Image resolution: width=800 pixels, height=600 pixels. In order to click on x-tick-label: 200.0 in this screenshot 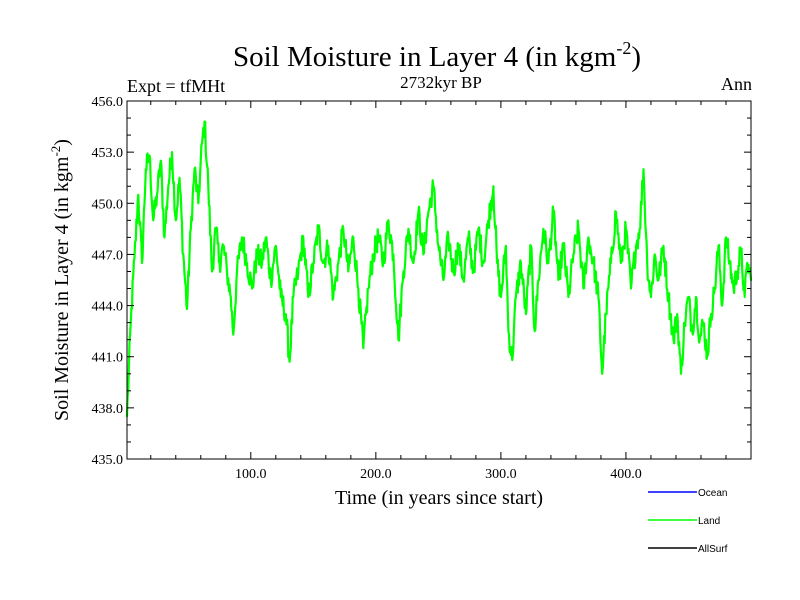, I will do `click(376, 474)`.